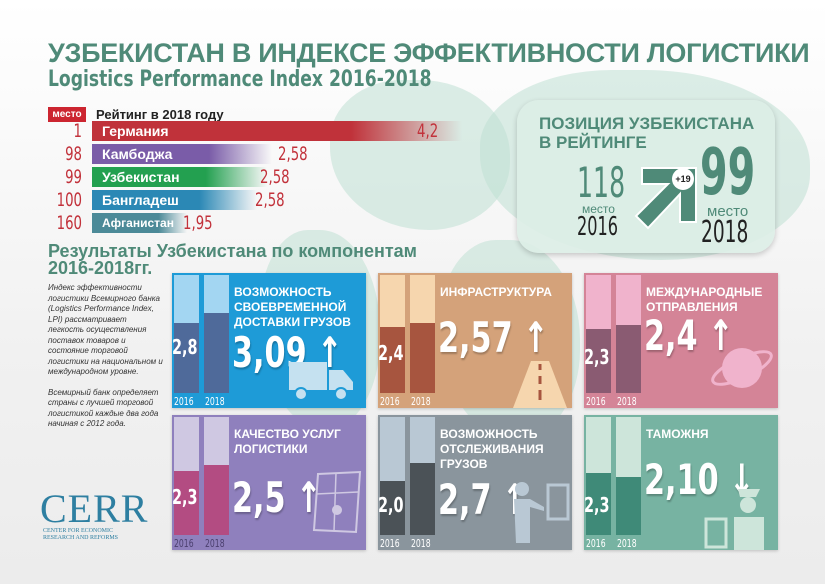  I want to click on map-icon, so click(337, 502).